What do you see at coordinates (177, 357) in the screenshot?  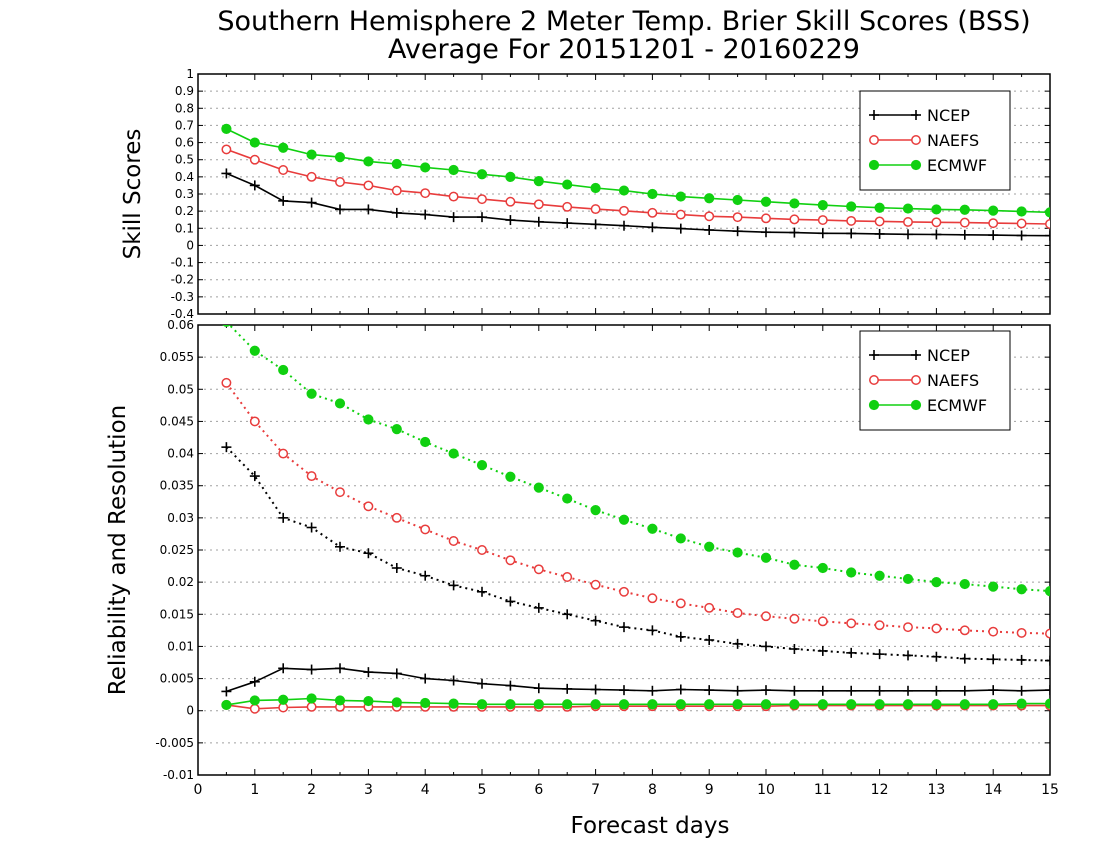 I see `y-tick-label: 0.055` at bounding box center [177, 357].